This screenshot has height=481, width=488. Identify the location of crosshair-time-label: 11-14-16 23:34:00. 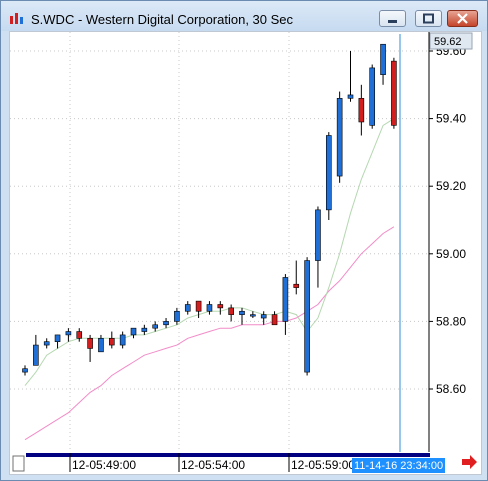
(398, 466).